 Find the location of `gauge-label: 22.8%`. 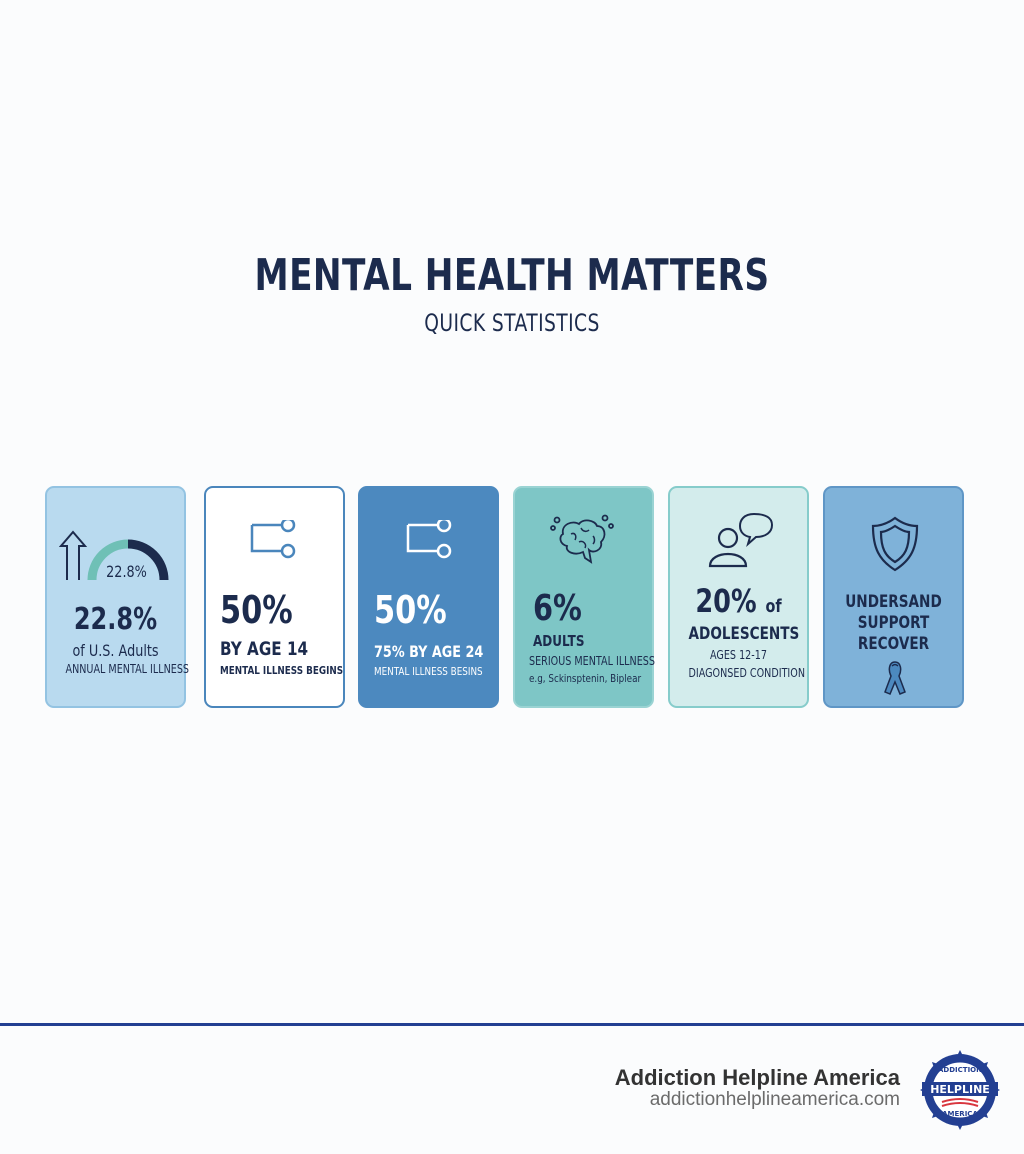

gauge-label: 22.8% is located at coordinates (126, 571).